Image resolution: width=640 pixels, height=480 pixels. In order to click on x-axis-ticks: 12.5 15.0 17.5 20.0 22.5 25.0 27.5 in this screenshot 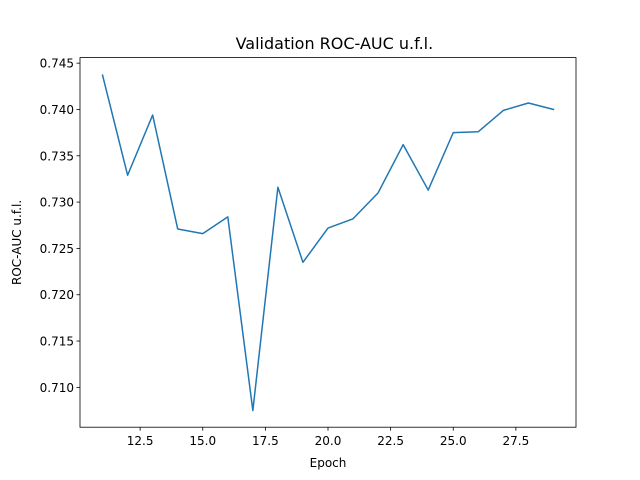, I will do `click(328, 437)`.